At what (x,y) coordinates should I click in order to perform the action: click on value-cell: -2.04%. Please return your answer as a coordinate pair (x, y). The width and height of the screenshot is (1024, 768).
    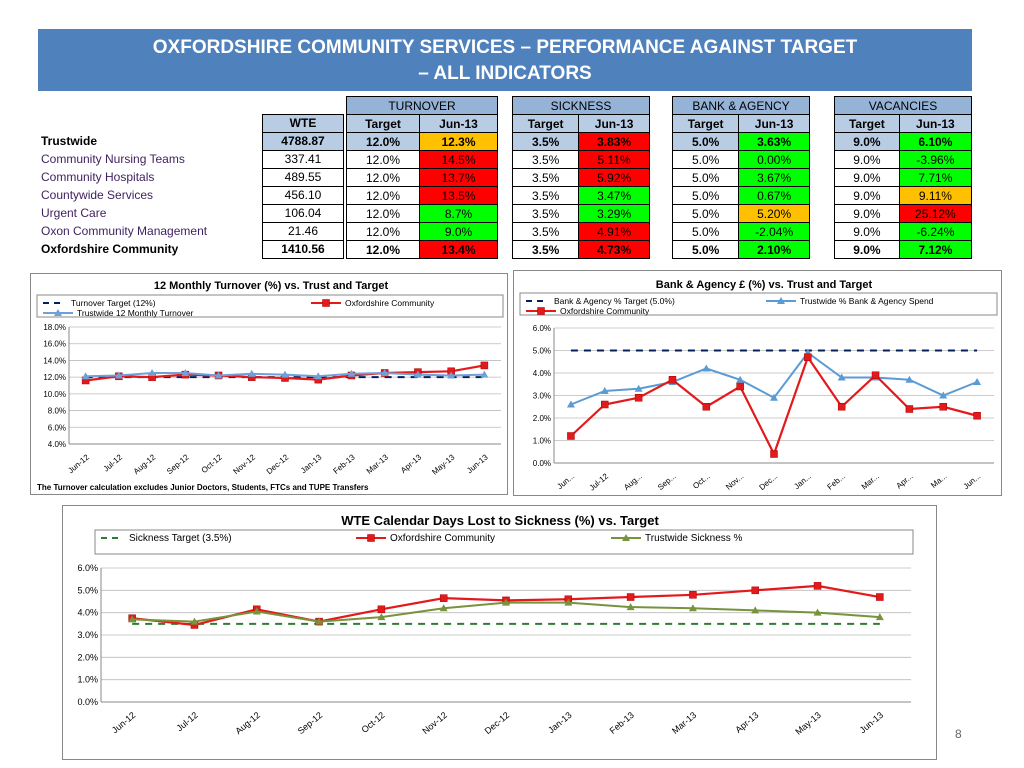
    Looking at the image, I should click on (774, 231).